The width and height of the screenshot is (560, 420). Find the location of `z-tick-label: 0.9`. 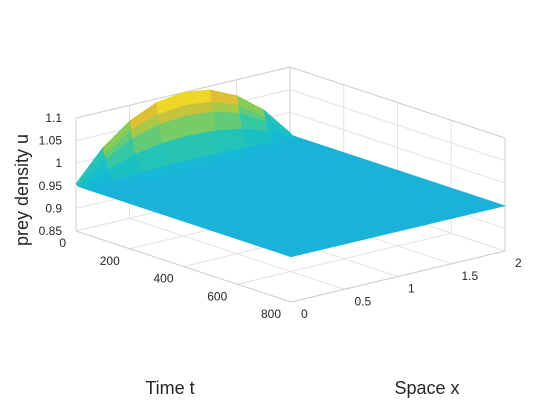

z-tick-label: 0.9 is located at coordinates (53, 208).